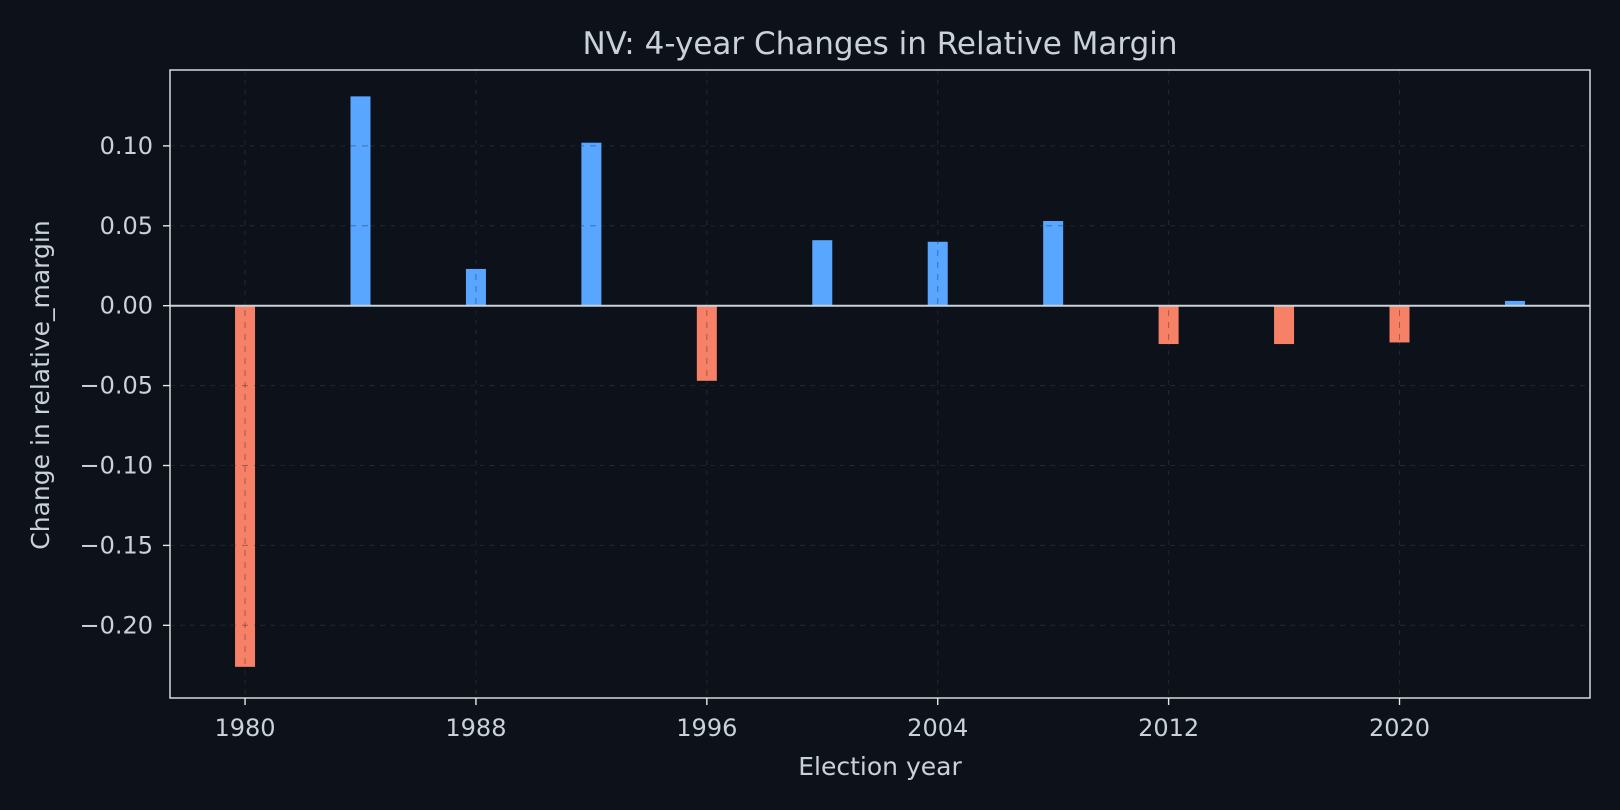  Describe the element at coordinates (1399, 728) in the screenshot. I see `x-tick-label: 2020` at that location.